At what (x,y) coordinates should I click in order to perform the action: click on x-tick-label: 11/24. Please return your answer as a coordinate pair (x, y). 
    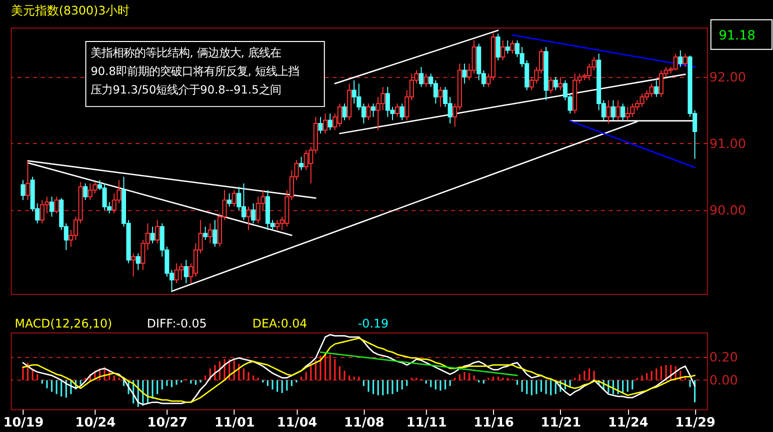
    Looking at the image, I should click on (628, 423).